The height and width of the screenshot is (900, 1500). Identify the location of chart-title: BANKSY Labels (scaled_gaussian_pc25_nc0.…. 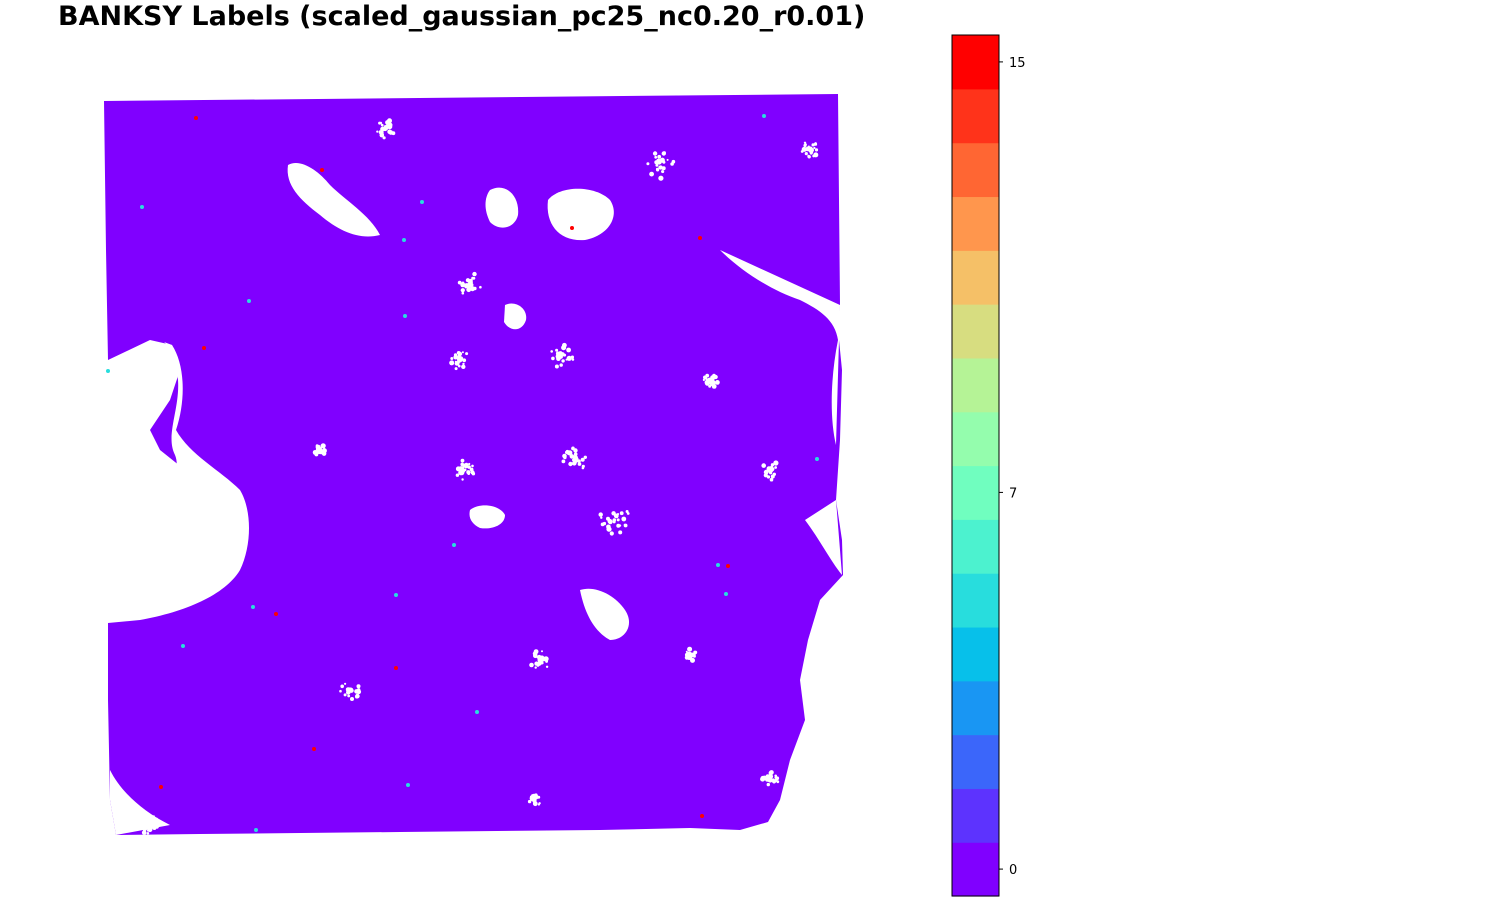
(462, 16).